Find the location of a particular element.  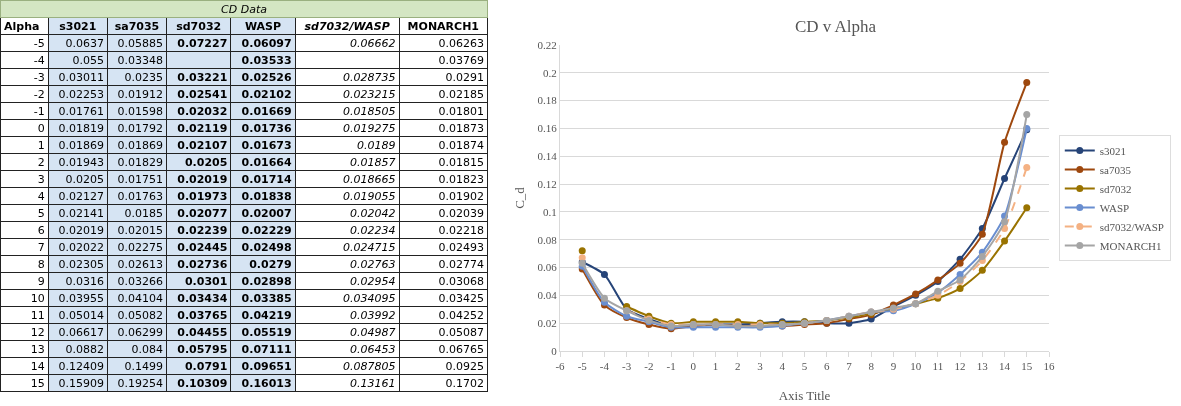

x-tick-label: 8 is located at coordinates (871, 366).